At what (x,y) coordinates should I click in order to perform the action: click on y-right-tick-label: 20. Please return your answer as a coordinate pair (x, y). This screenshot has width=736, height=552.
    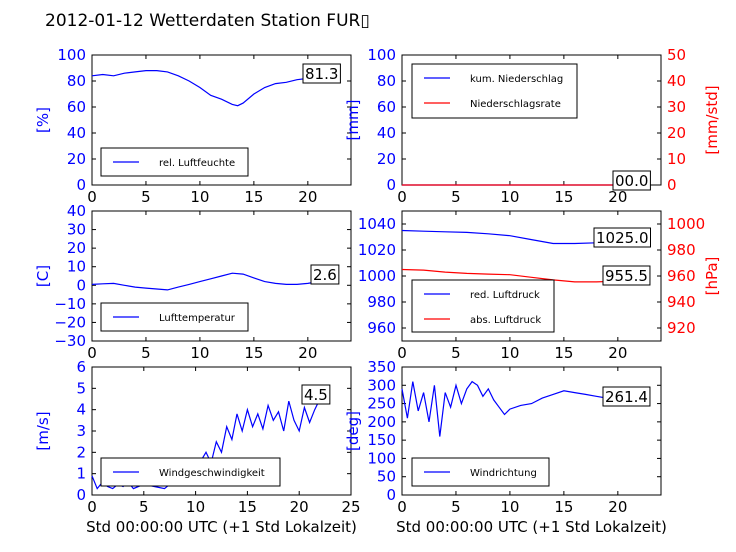
    Looking at the image, I should click on (676, 133).